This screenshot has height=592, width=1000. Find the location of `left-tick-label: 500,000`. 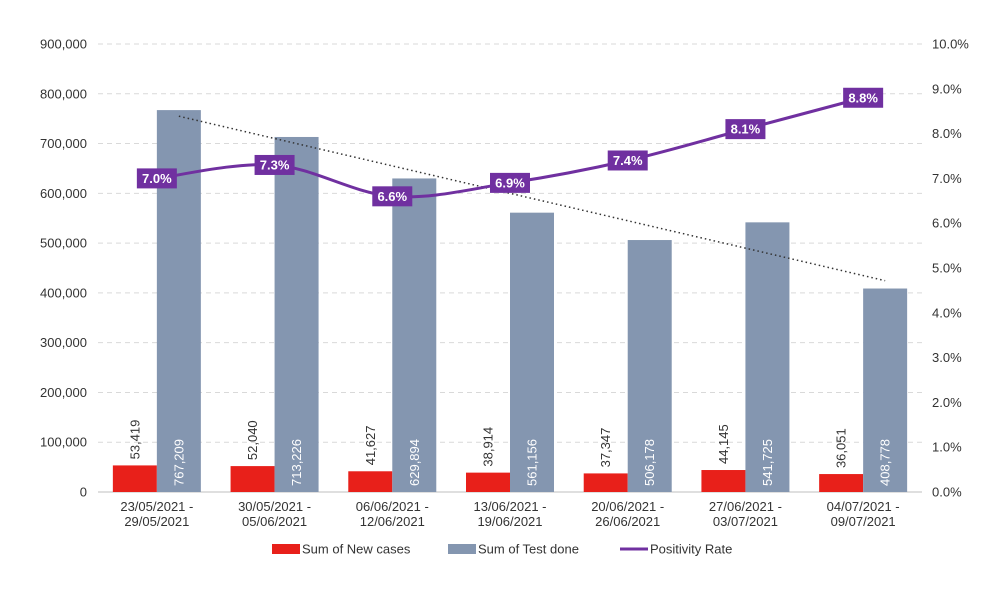

left-tick-label: 500,000 is located at coordinates (63, 243).